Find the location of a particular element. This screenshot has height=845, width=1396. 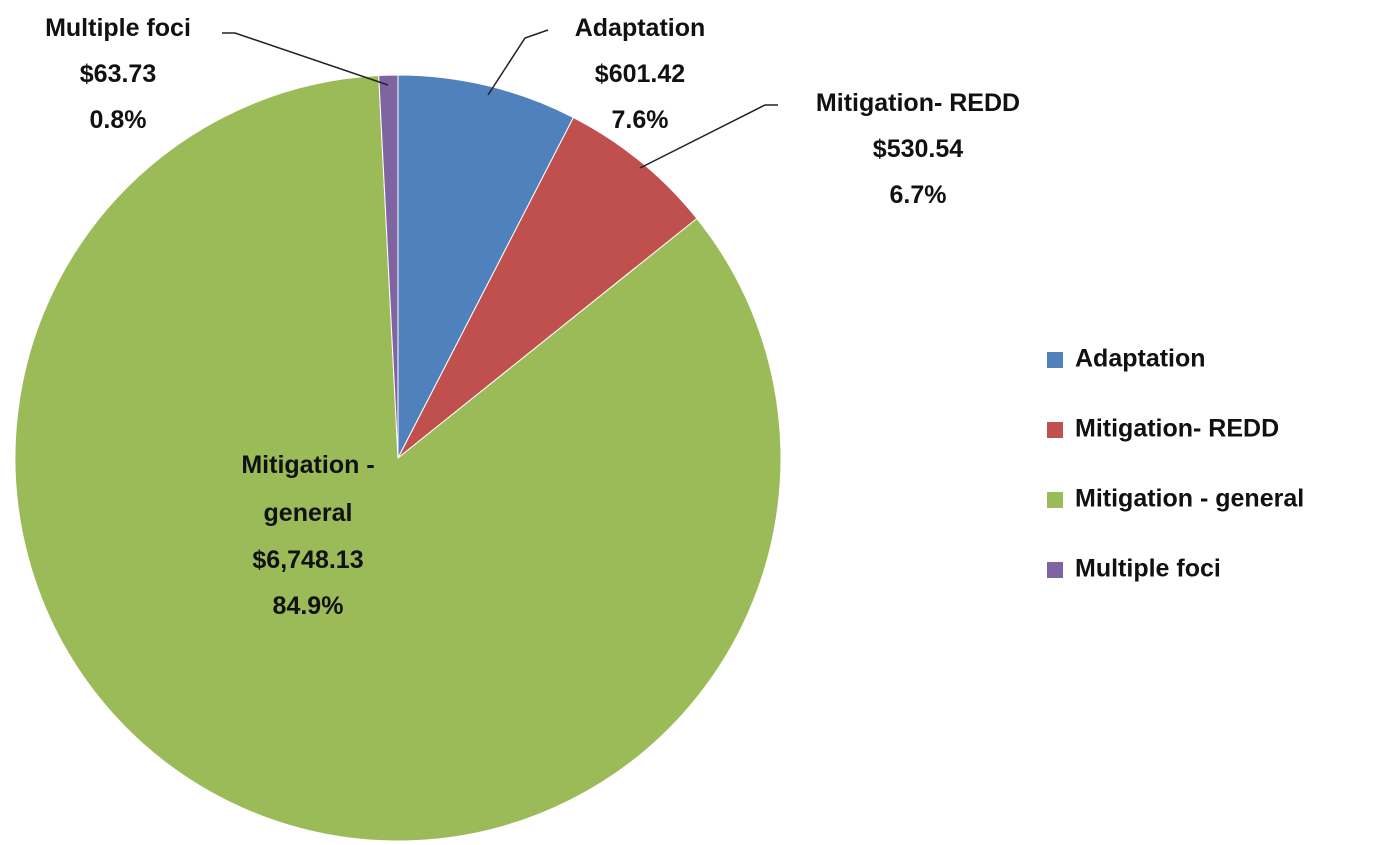

label-percent: 0.8% is located at coordinates (118, 120).